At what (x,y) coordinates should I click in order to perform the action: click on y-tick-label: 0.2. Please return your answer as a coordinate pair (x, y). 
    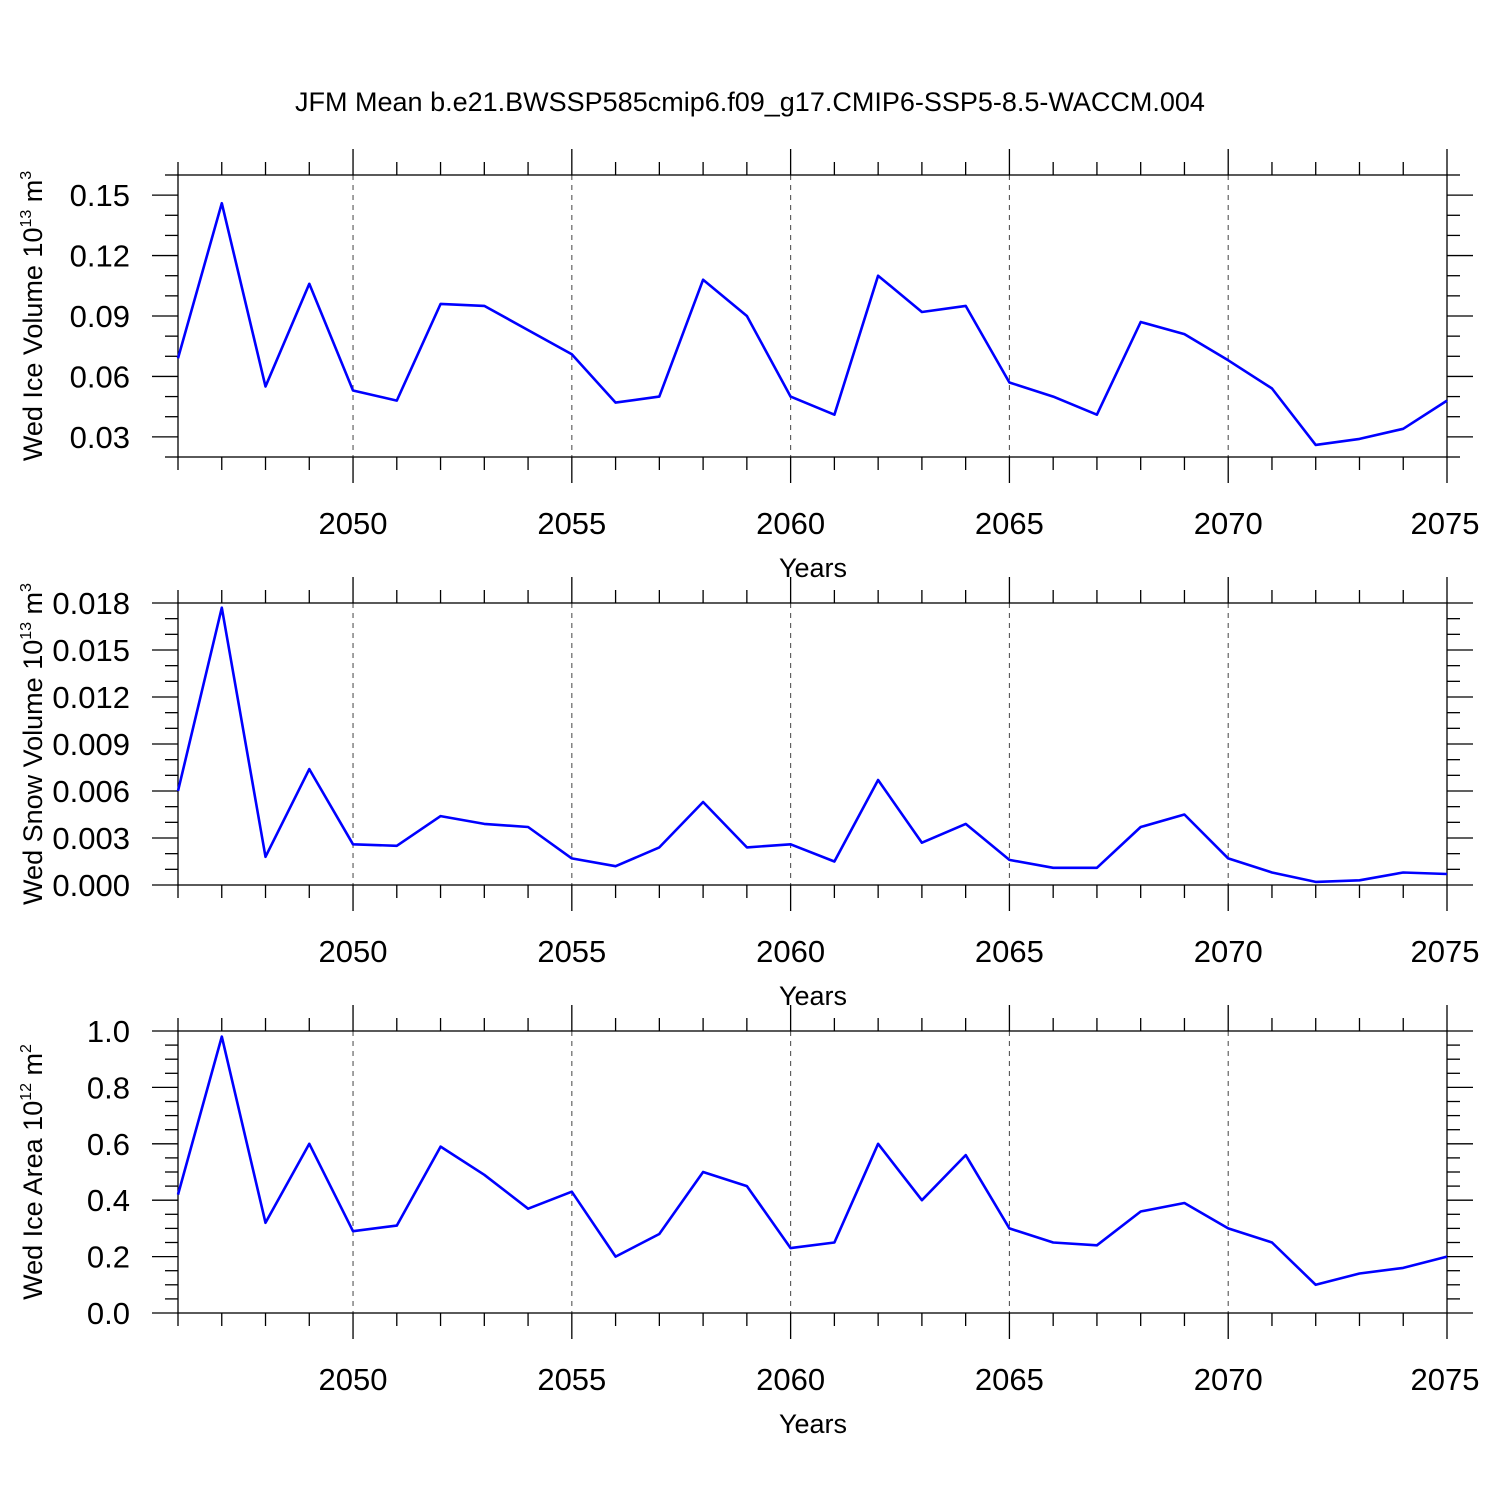
    Looking at the image, I should click on (108, 1257).